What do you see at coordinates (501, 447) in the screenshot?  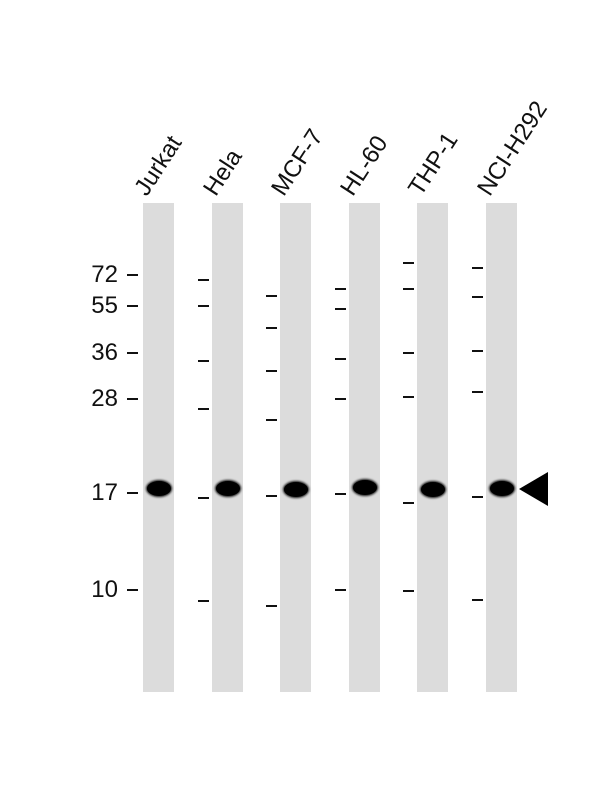 I see `lane-nci-h292` at bounding box center [501, 447].